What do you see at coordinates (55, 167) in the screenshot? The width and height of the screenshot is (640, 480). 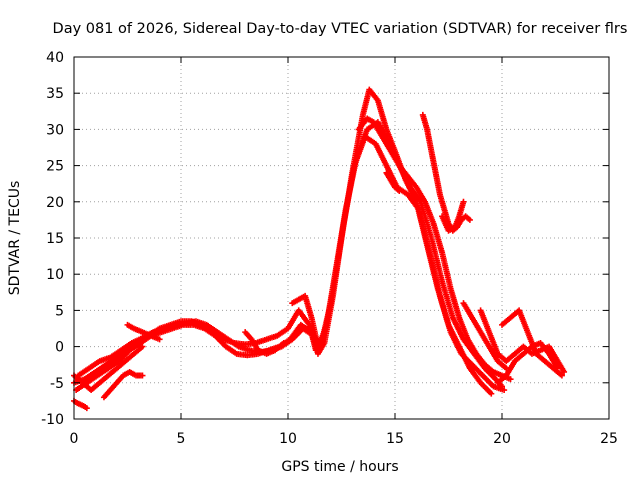 I see `y-tick-label: 25` at bounding box center [55, 167].